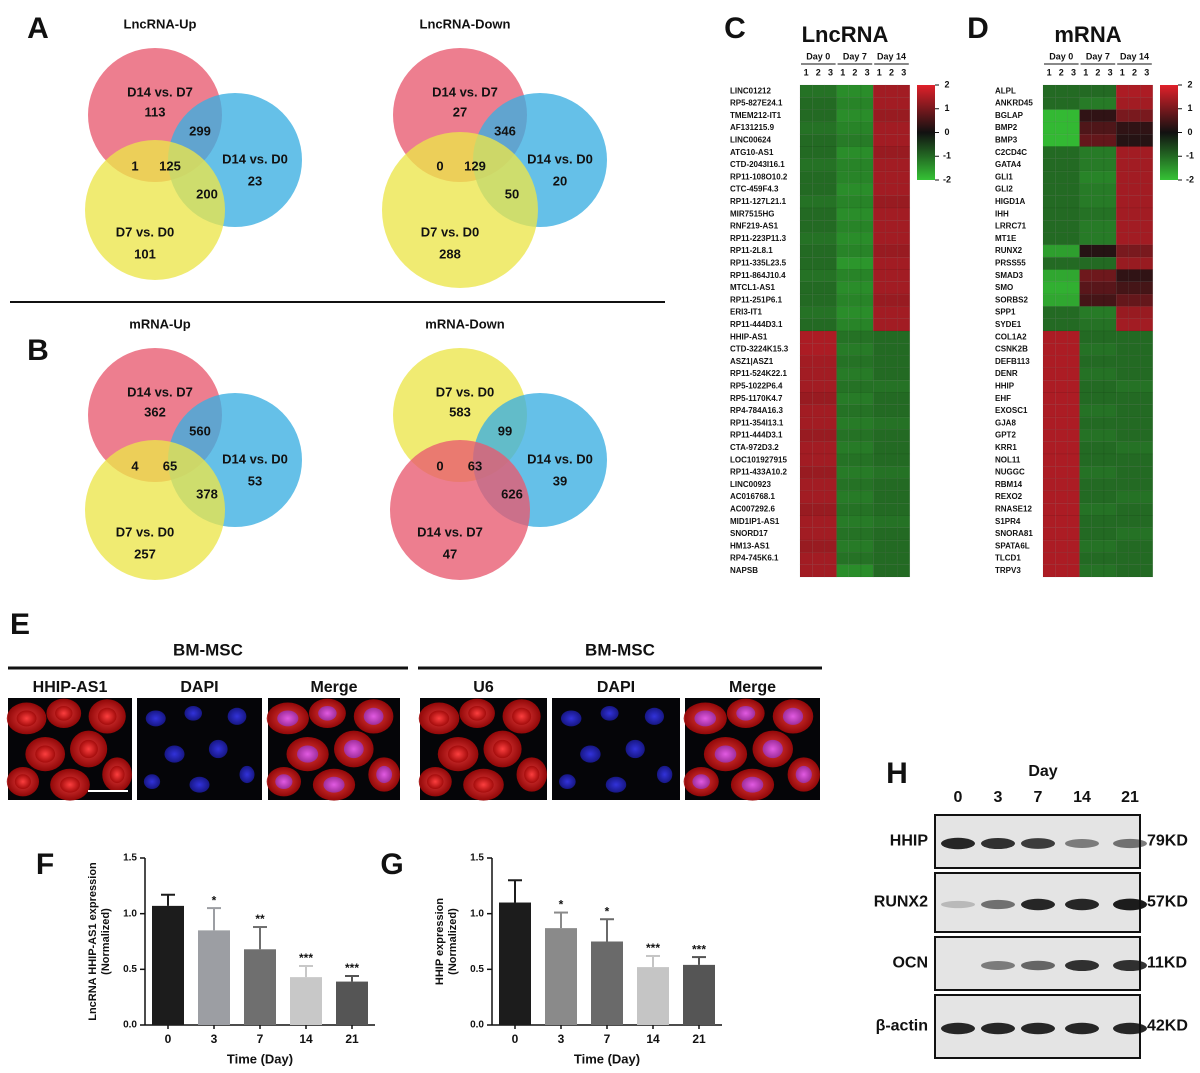  Describe the element at coordinates (750, 484) in the screenshot. I see `row-label: LINC00923` at that location.